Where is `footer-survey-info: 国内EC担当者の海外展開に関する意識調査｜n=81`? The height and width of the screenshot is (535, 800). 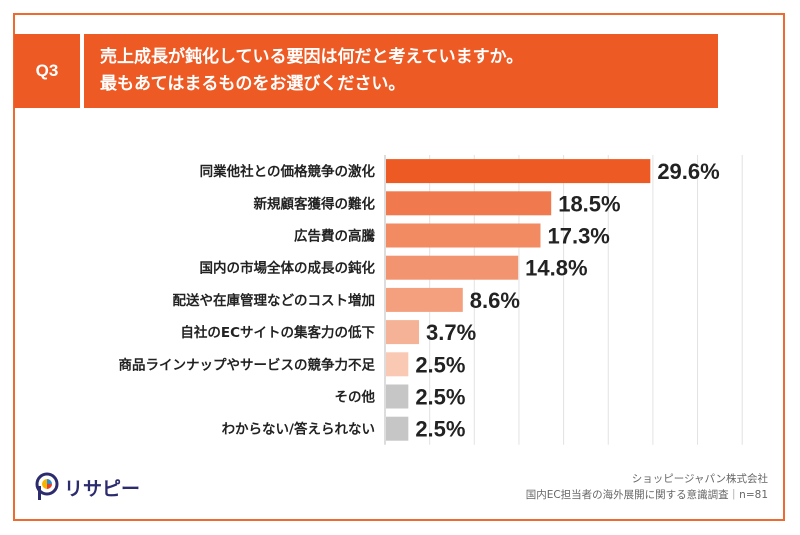 footer-survey-info: 国内EC担当者の海外展開に関する意識調査｜n=81 is located at coordinates (646, 495).